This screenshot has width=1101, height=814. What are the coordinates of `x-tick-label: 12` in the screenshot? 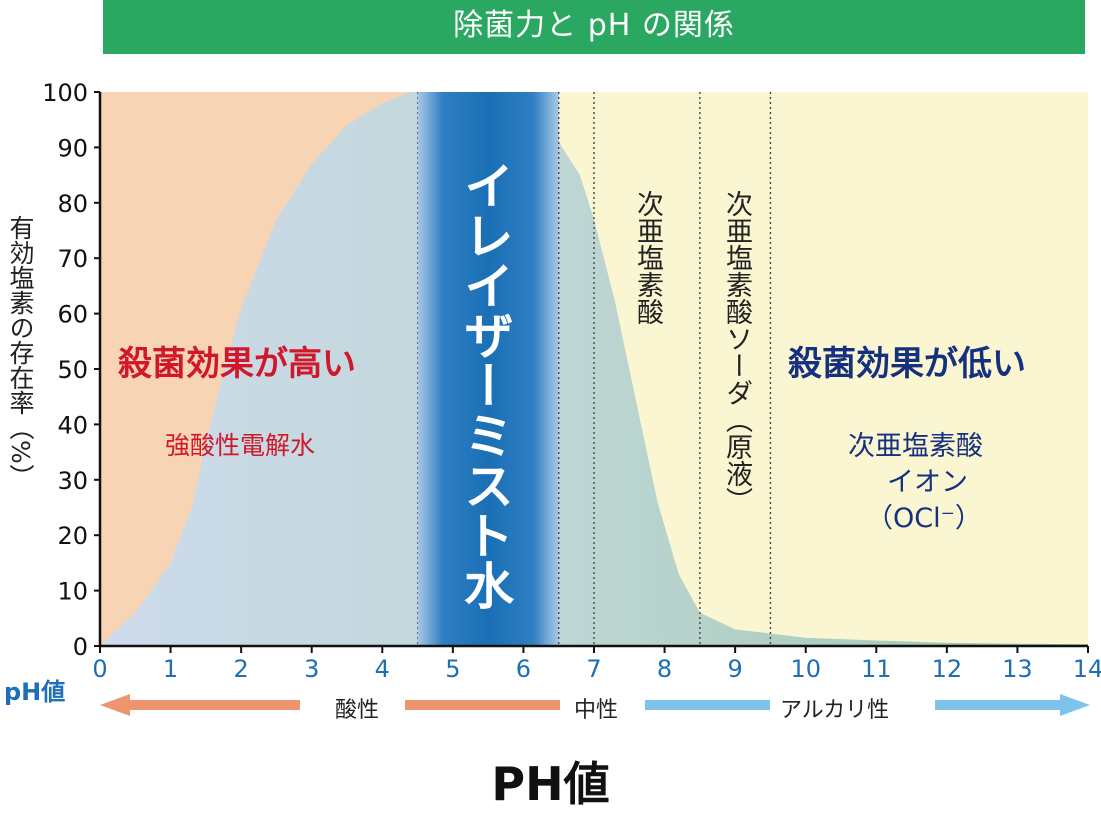 It's located at (947, 669).